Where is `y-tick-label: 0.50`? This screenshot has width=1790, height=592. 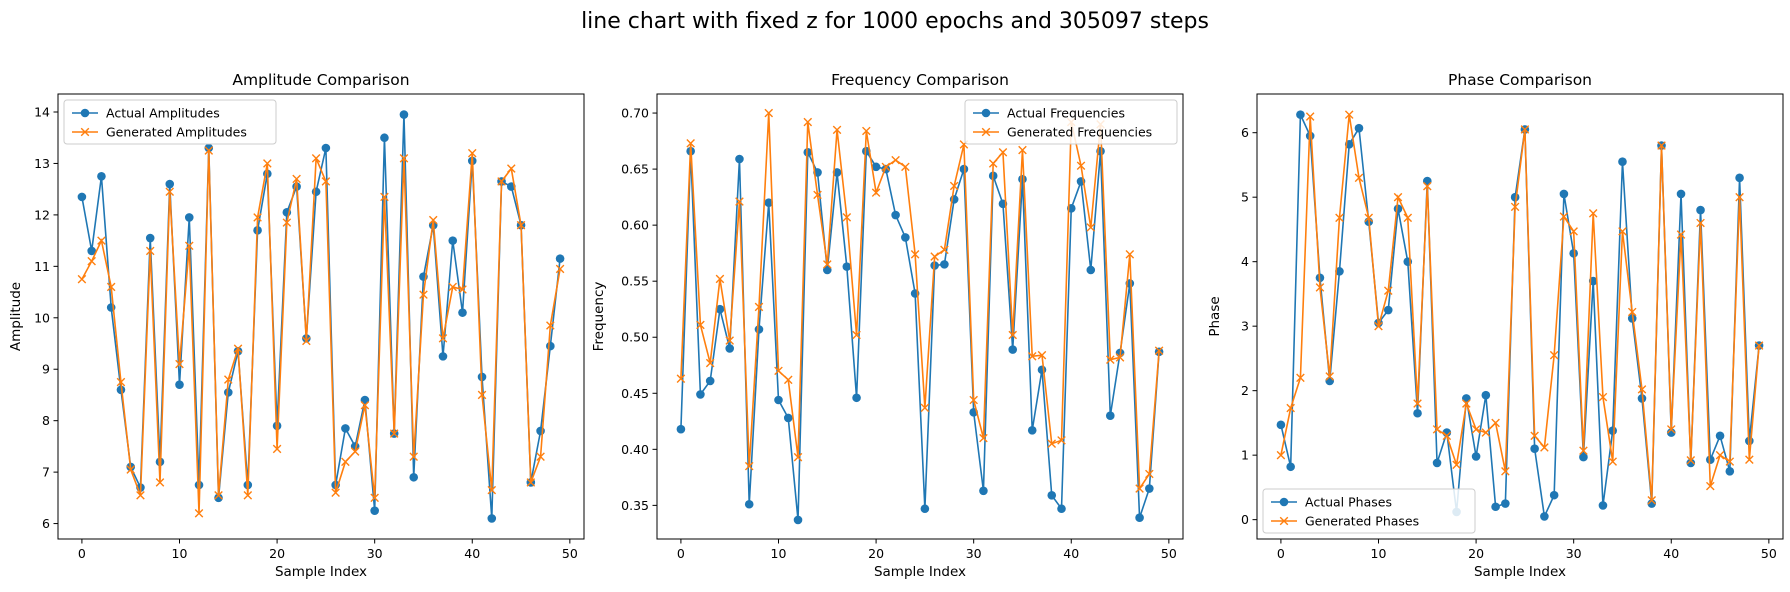 y-tick-label: 0.50 is located at coordinates (635, 337).